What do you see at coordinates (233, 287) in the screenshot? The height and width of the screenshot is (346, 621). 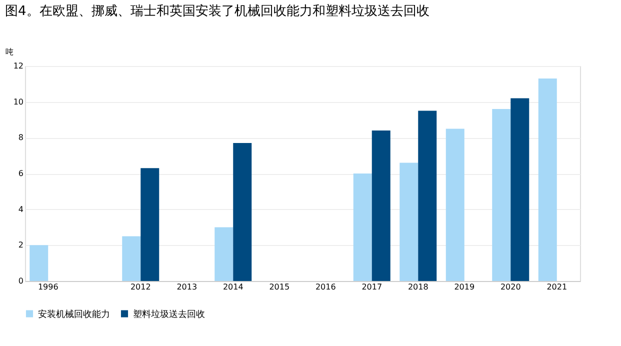 I see `x-tick-label: 2014` at bounding box center [233, 287].